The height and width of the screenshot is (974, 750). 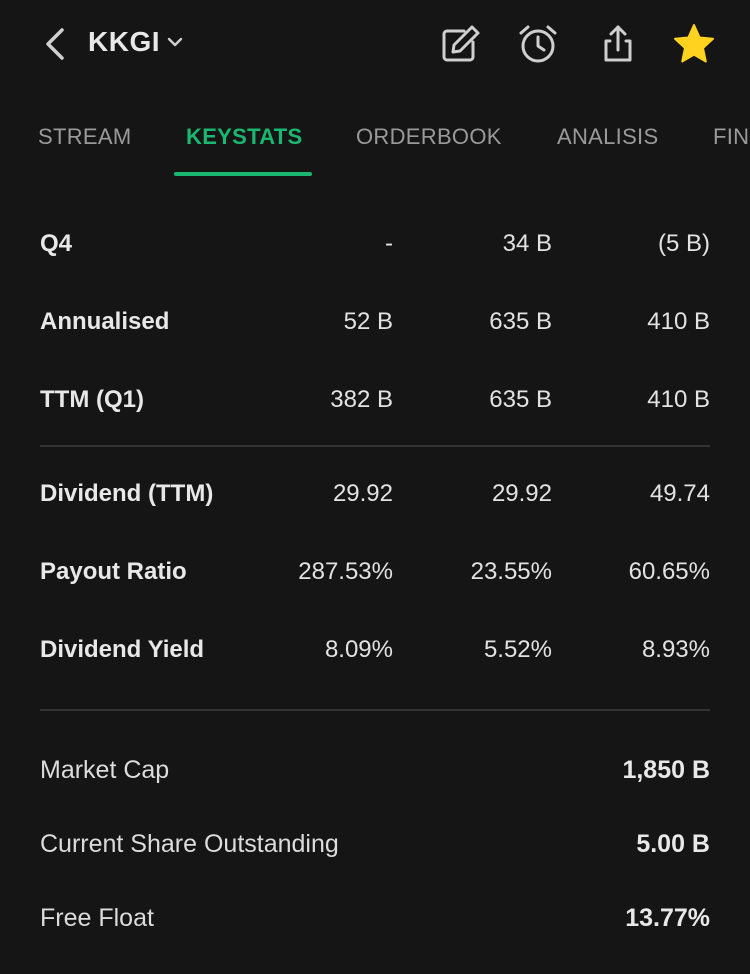 What do you see at coordinates (122, 649) in the screenshot?
I see `row-label: Dividend Yield` at bounding box center [122, 649].